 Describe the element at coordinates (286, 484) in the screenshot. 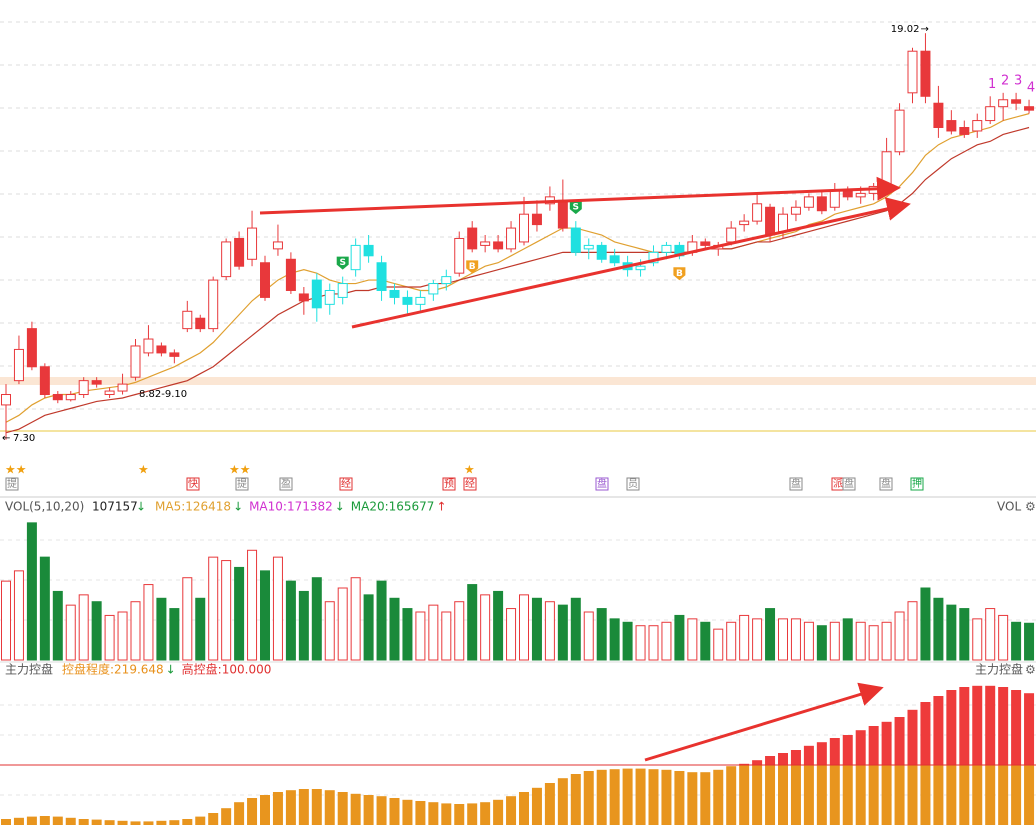

I see `badge-label: 盈` at that location.